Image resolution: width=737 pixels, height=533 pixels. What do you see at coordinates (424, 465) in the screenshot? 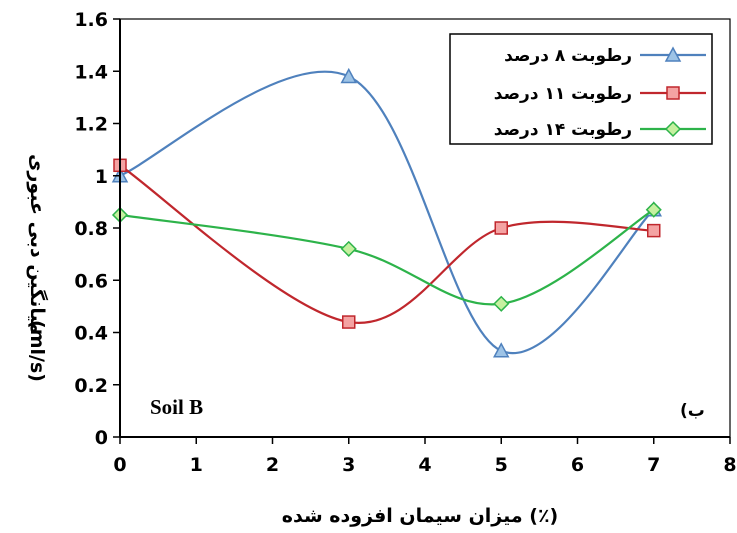
I see `x-tick-label: 4` at bounding box center [424, 465].